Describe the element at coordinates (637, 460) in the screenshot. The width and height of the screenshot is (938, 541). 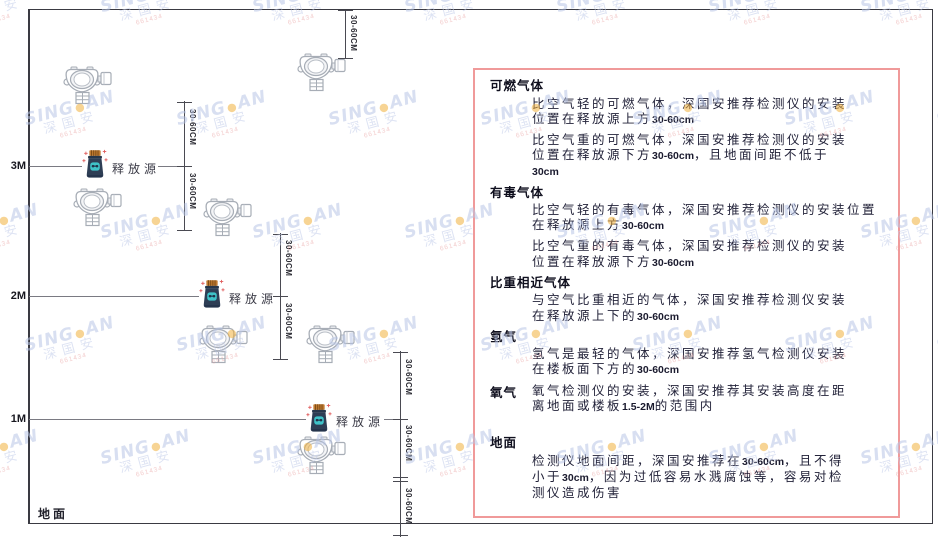
I see `body-text: 检测仪地面间距，深国安推荐在` at that location.